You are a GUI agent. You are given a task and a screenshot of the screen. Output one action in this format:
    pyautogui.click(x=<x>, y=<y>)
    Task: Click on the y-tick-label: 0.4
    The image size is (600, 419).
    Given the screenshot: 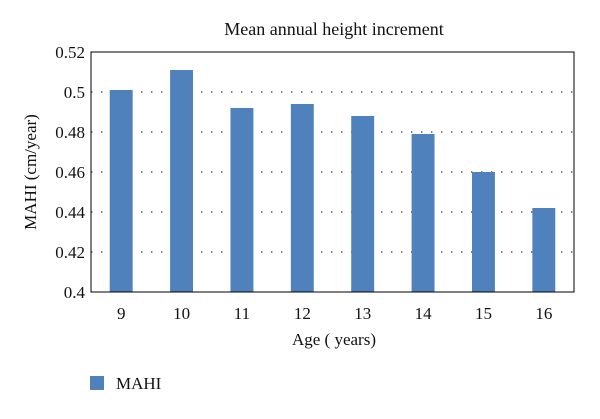 What is the action you would take?
    pyautogui.click(x=75, y=292)
    